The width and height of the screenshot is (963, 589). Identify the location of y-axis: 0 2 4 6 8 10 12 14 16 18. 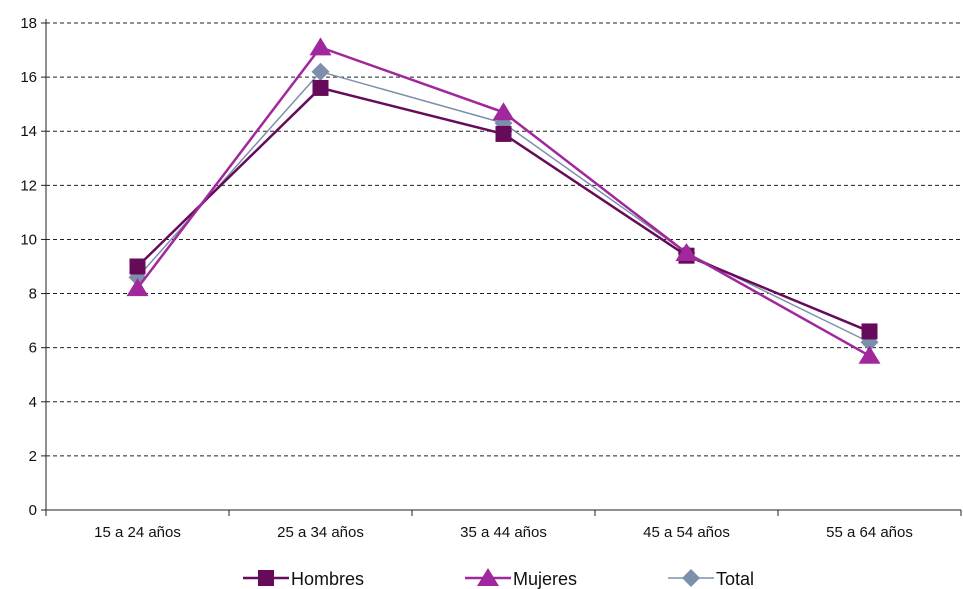
(33, 267).